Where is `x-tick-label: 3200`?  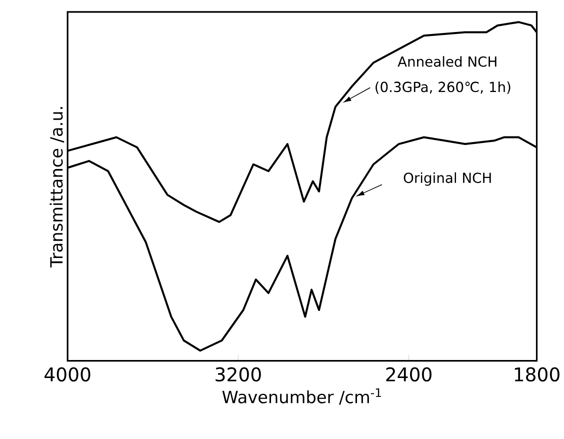
x-tick-label: 3200 is located at coordinates (238, 374).